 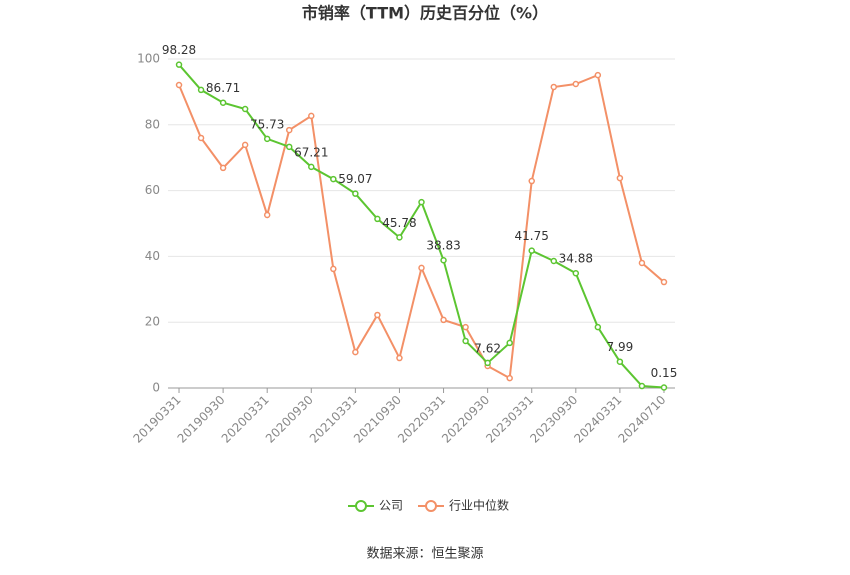 I want to click on data-label: 38.83, so click(x=443, y=246).